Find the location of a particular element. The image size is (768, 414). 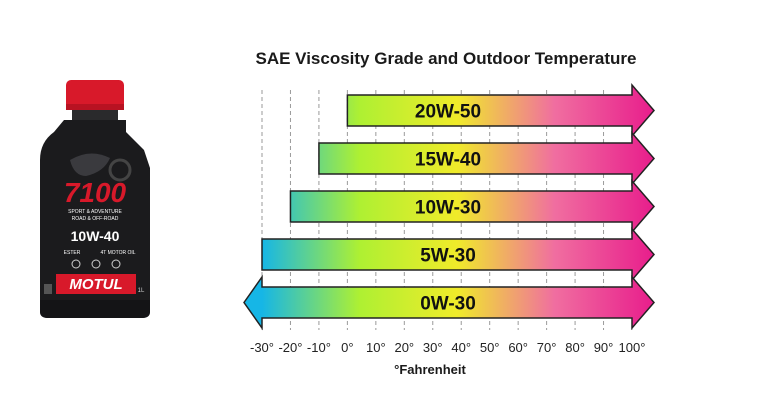

viscosity-bar-label: 20W-50 is located at coordinates (448, 112).